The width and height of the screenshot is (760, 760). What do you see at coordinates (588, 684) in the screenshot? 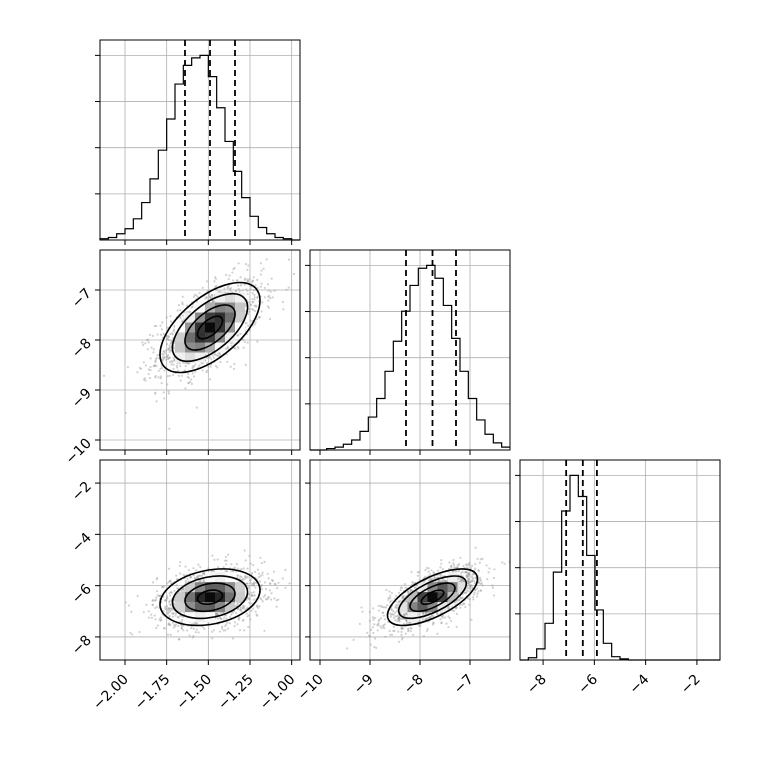
I see `x-tick-label: −6` at bounding box center [588, 684].